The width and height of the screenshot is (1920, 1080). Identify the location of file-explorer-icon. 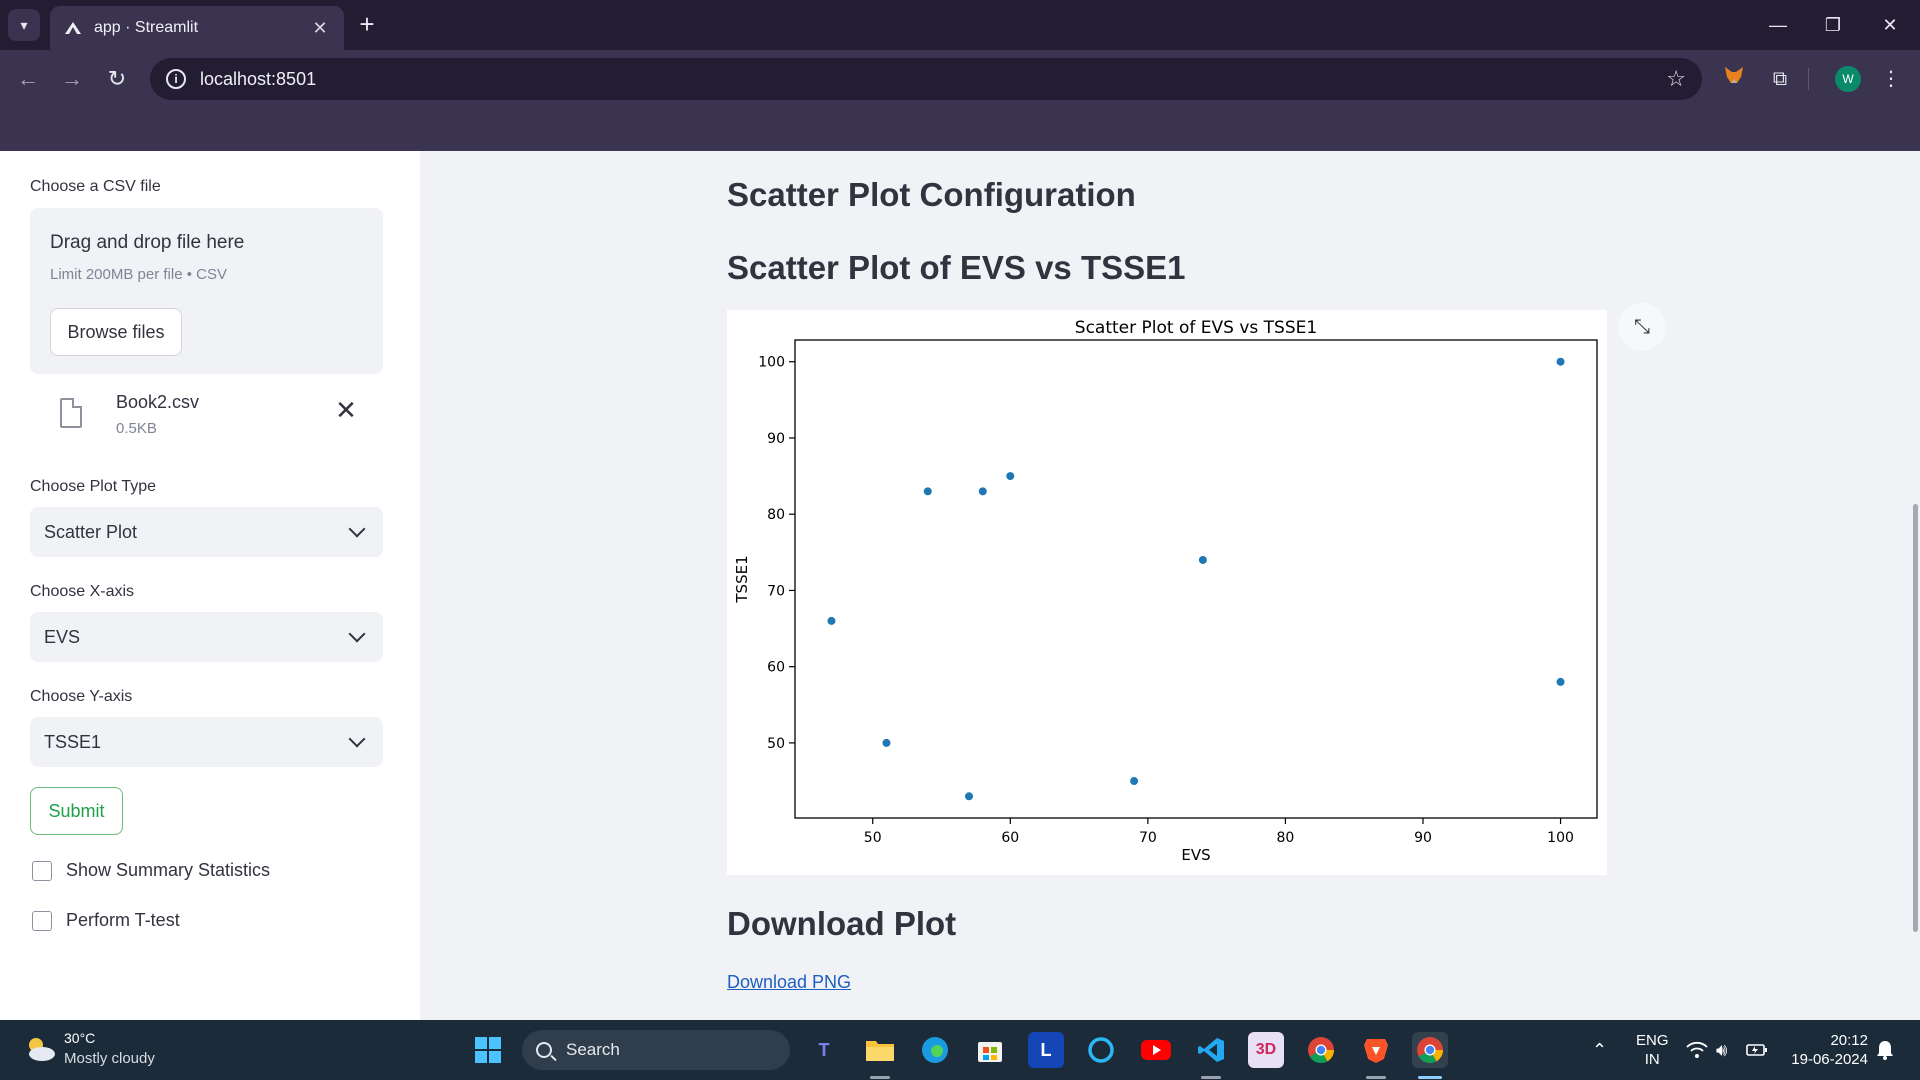
(880, 1050).